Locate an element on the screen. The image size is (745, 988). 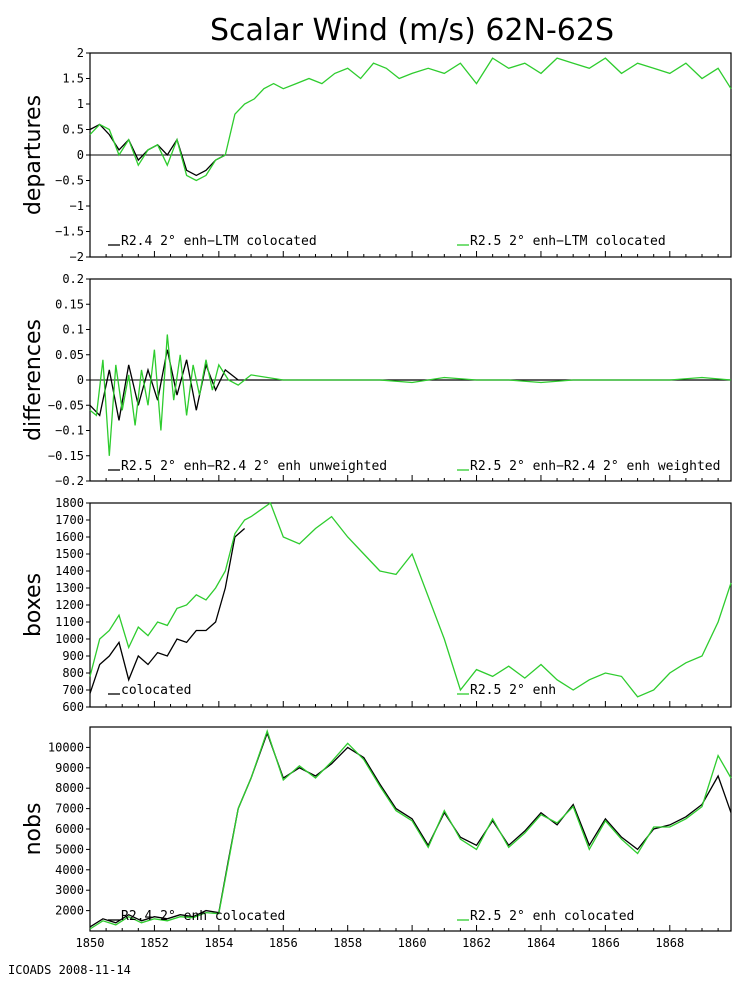
x-tick-label: 1852 is located at coordinates (154, 943).